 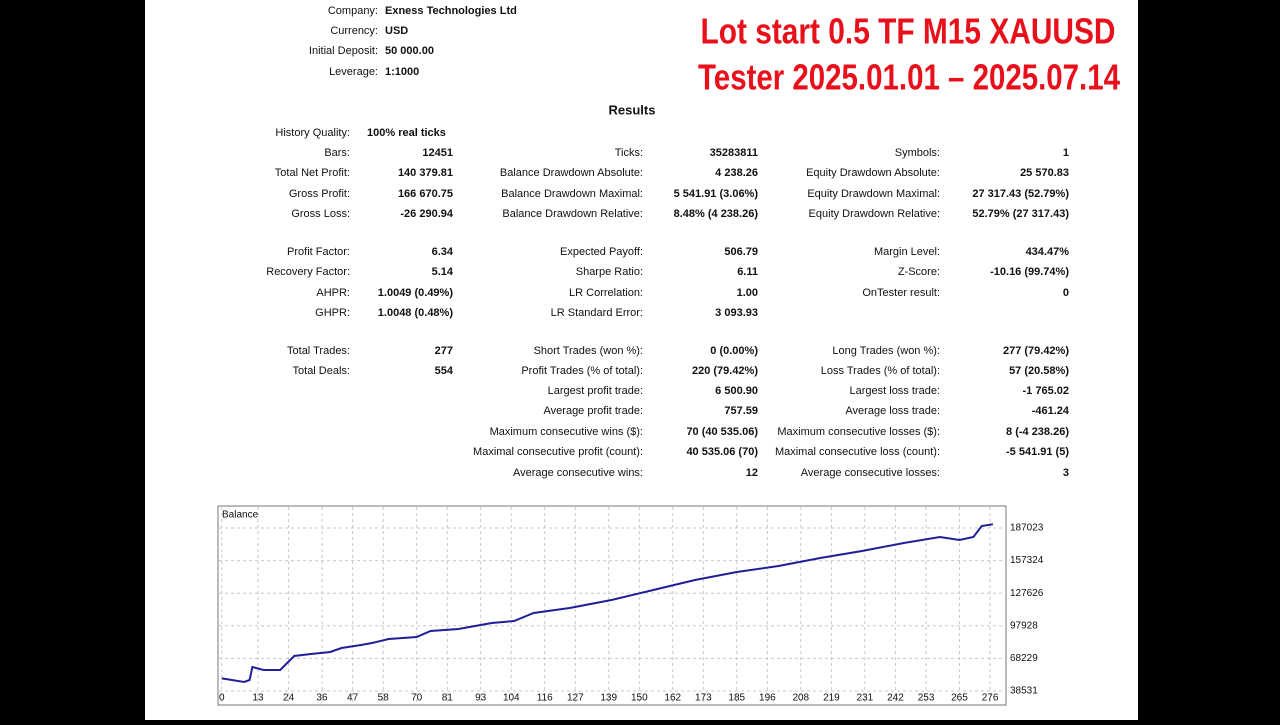 I want to click on x-tick-label: 93, so click(x=481, y=698).